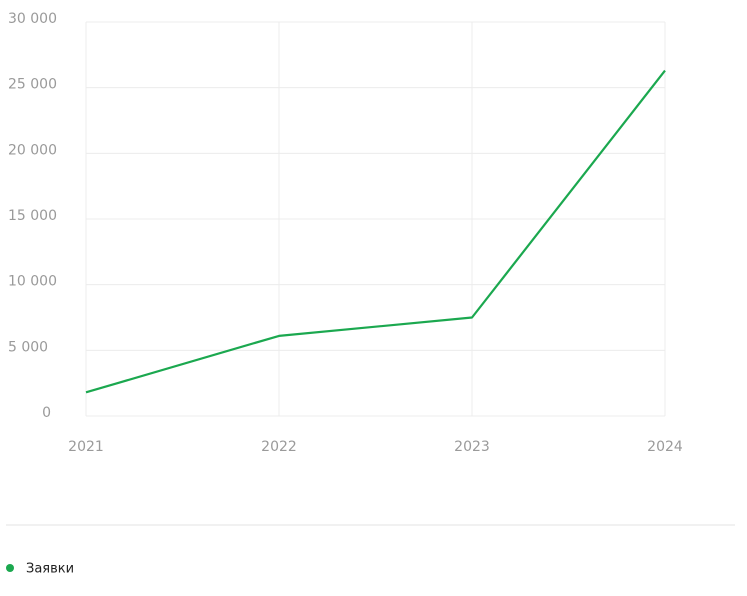 The height and width of the screenshot is (596, 747). Describe the element at coordinates (472, 447) in the screenshot. I see `x-tick-label: 2023` at that location.